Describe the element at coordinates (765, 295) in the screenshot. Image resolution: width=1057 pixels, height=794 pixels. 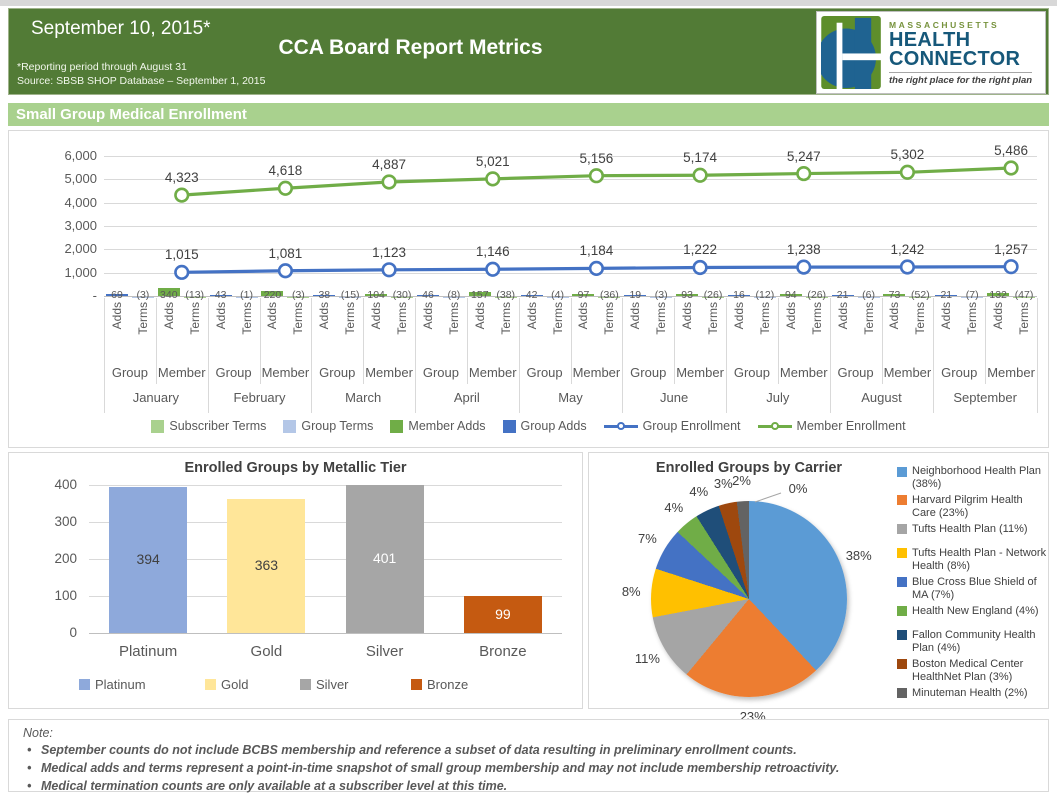
I see `axis-value-label: (12)` at that location.